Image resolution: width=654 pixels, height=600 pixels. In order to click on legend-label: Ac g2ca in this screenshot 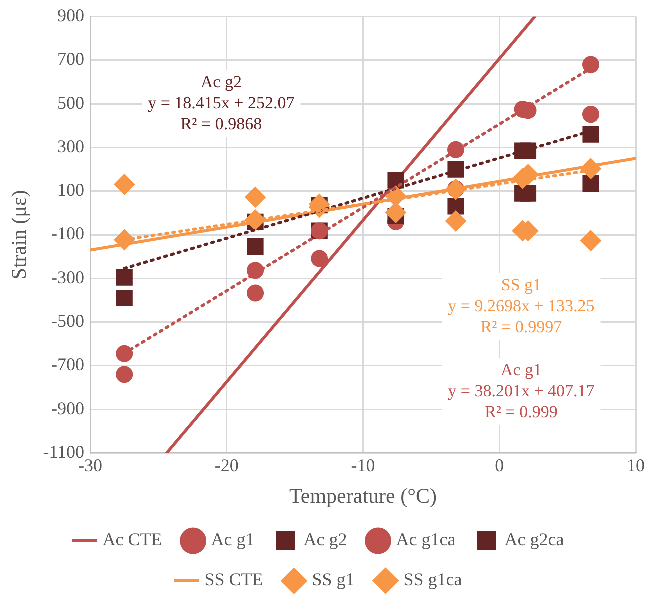, I will do `click(534, 540)`.